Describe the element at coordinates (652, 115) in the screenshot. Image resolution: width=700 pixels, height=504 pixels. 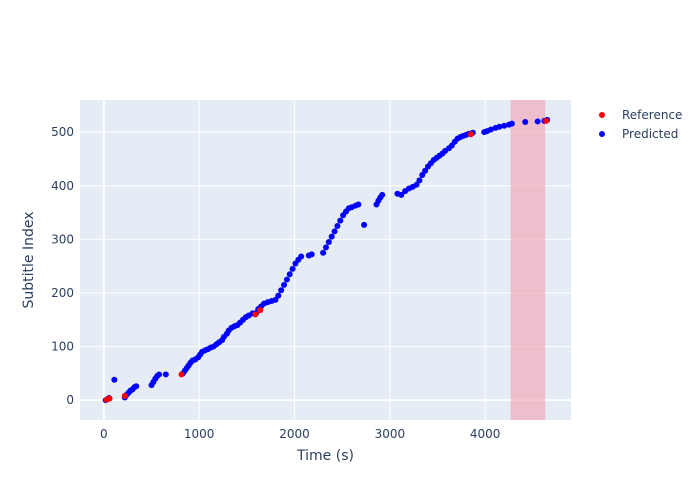
I see `legend-label: Reference` at that location.